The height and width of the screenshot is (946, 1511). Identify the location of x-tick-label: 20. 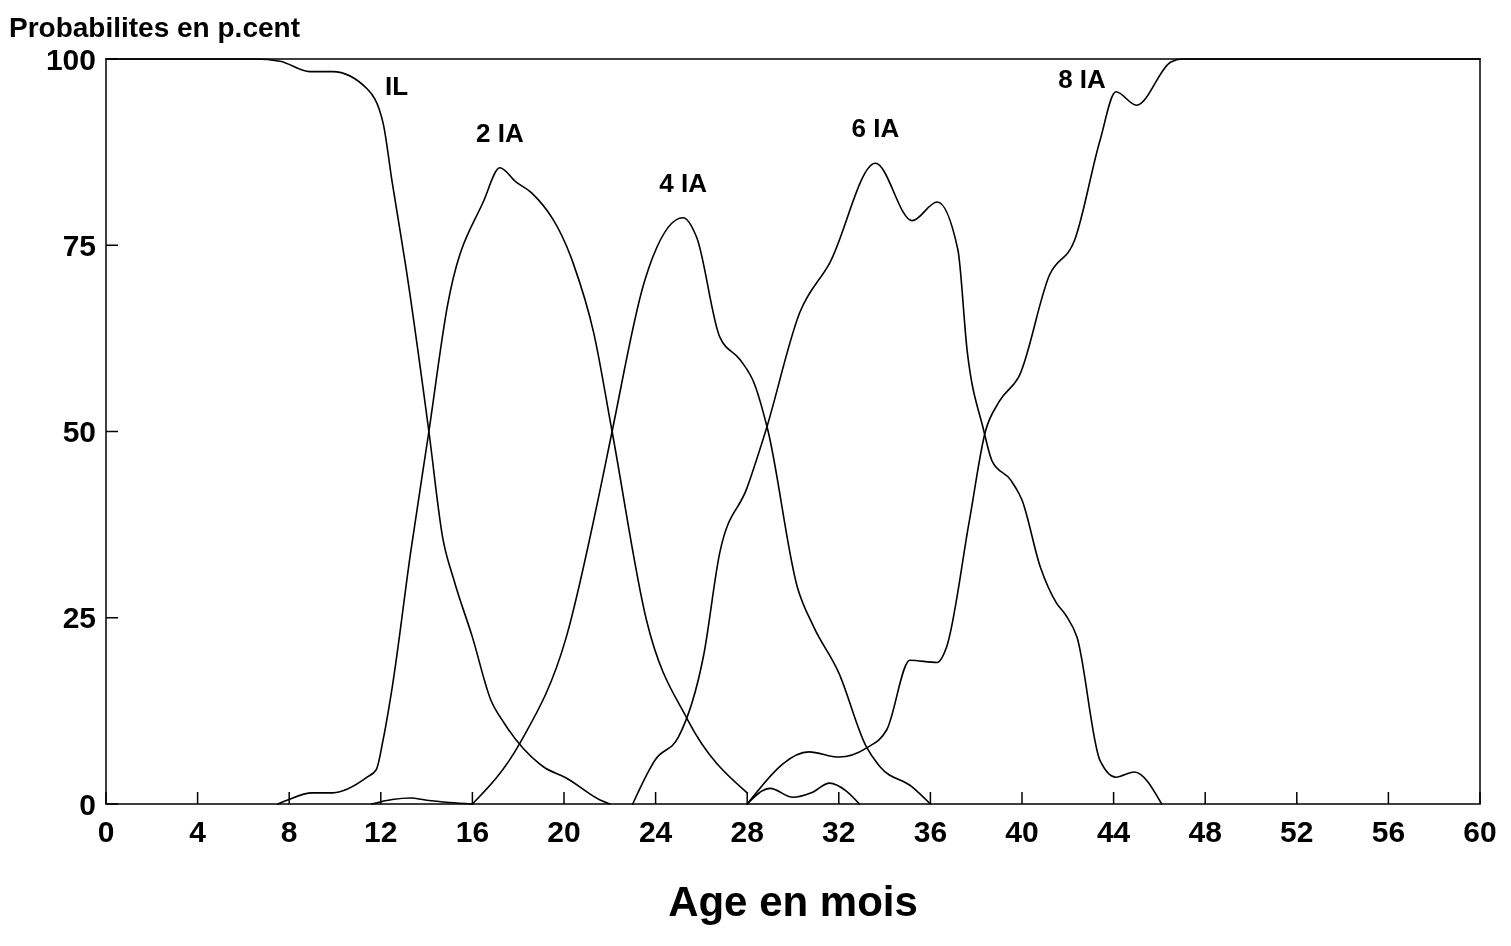
(564, 831).